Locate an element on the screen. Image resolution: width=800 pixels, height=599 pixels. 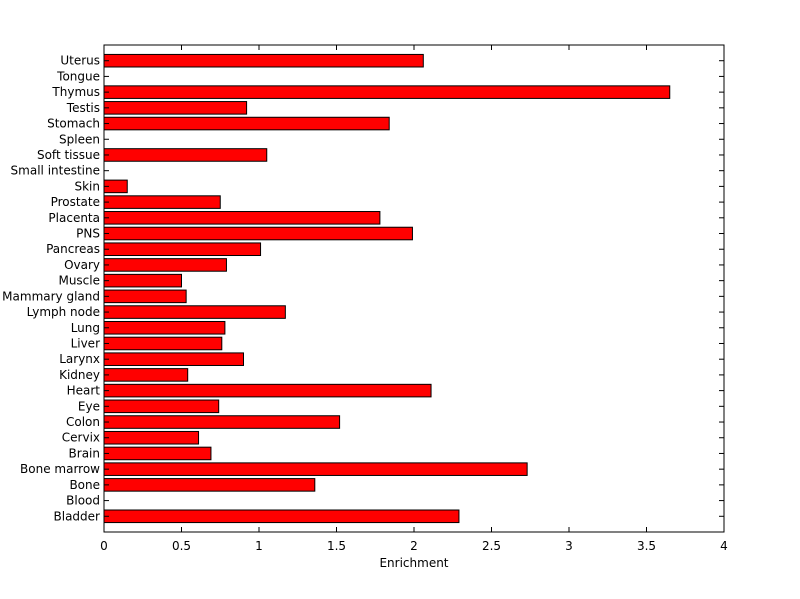
bar-bone-marrow is located at coordinates (315, 469).